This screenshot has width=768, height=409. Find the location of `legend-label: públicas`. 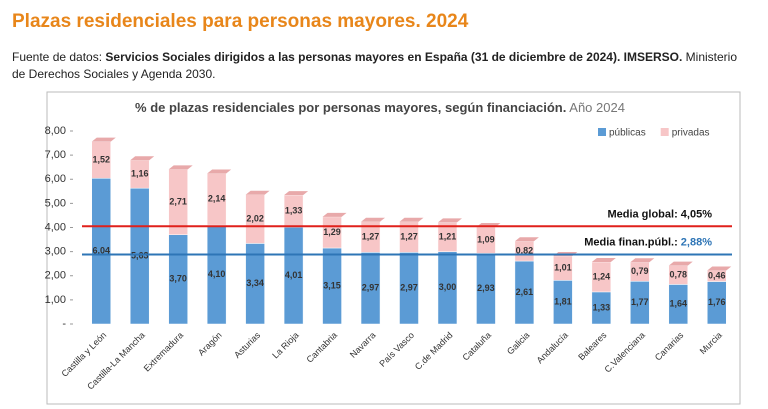

legend-label: públicas is located at coordinates (627, 133).